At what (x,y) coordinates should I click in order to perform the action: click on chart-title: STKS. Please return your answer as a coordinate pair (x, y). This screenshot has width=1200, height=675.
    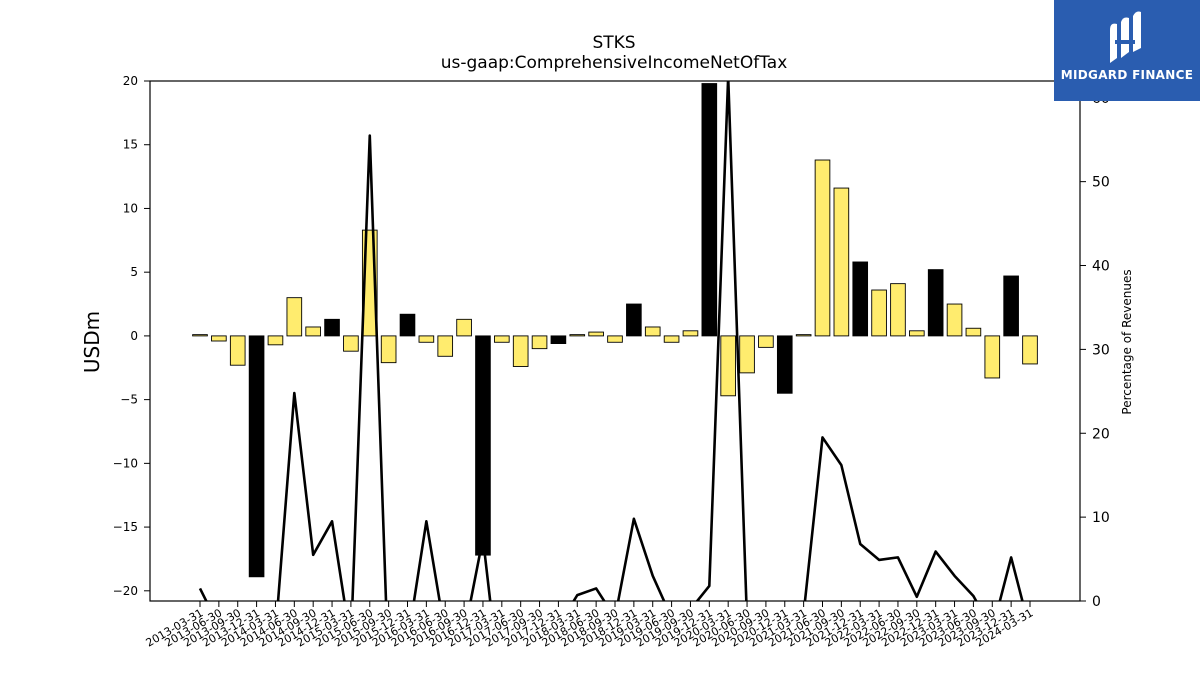
    Looking at the image, I should click on (613, 43).